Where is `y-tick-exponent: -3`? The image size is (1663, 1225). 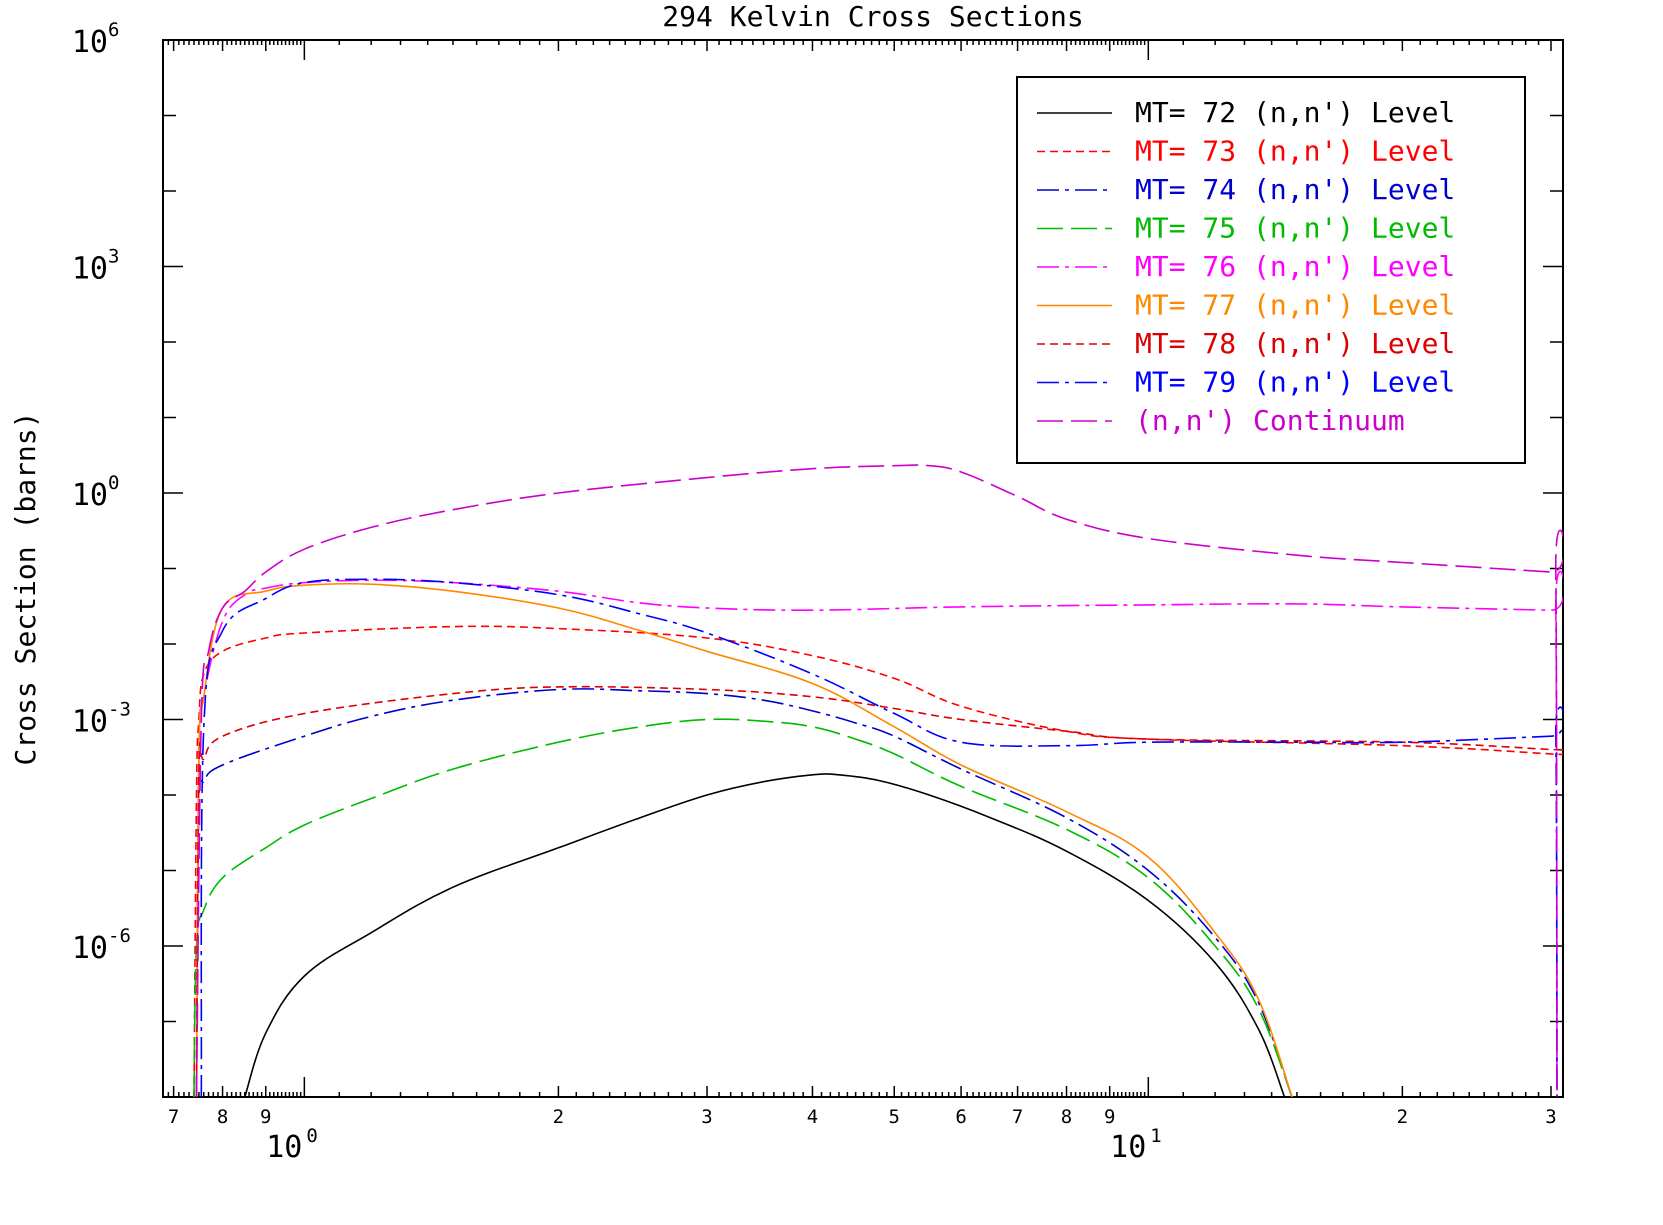
y-tick-exponent: -3 is located at coordinates (119, 710).